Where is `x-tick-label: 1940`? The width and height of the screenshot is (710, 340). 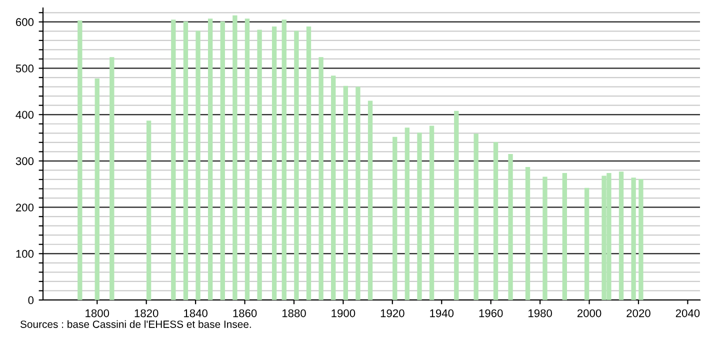
x-tick-label: 1940 is located at coordinates (442, 313).